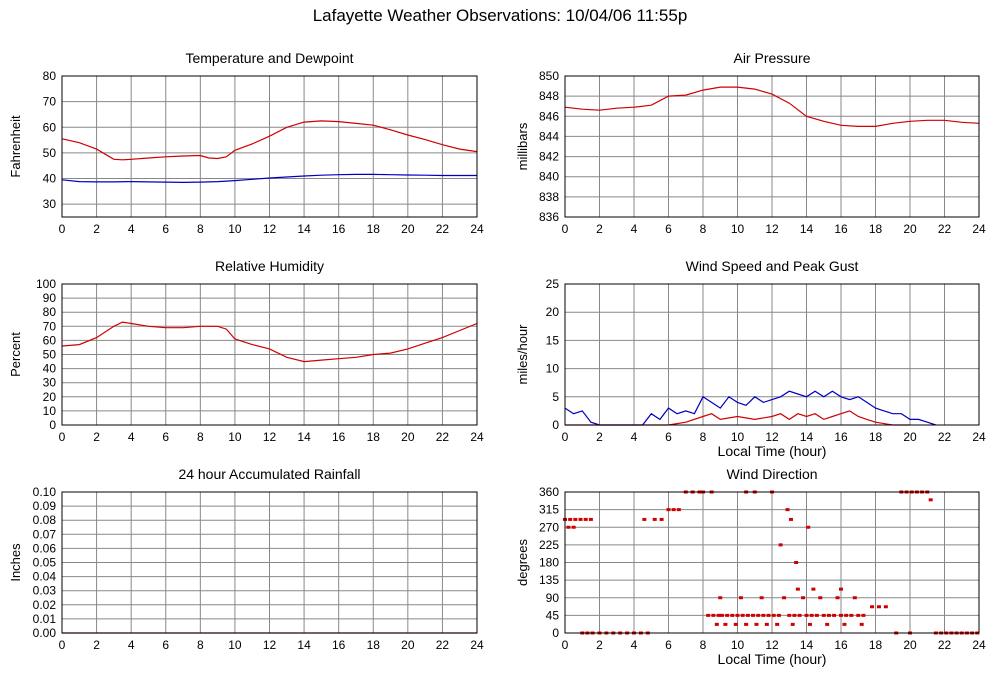 The height and width of the screenshot is (680, 1000). Describe the element at coordinates (269, 354) in the screenshot. I see `humidity-plot-frame` at that location.